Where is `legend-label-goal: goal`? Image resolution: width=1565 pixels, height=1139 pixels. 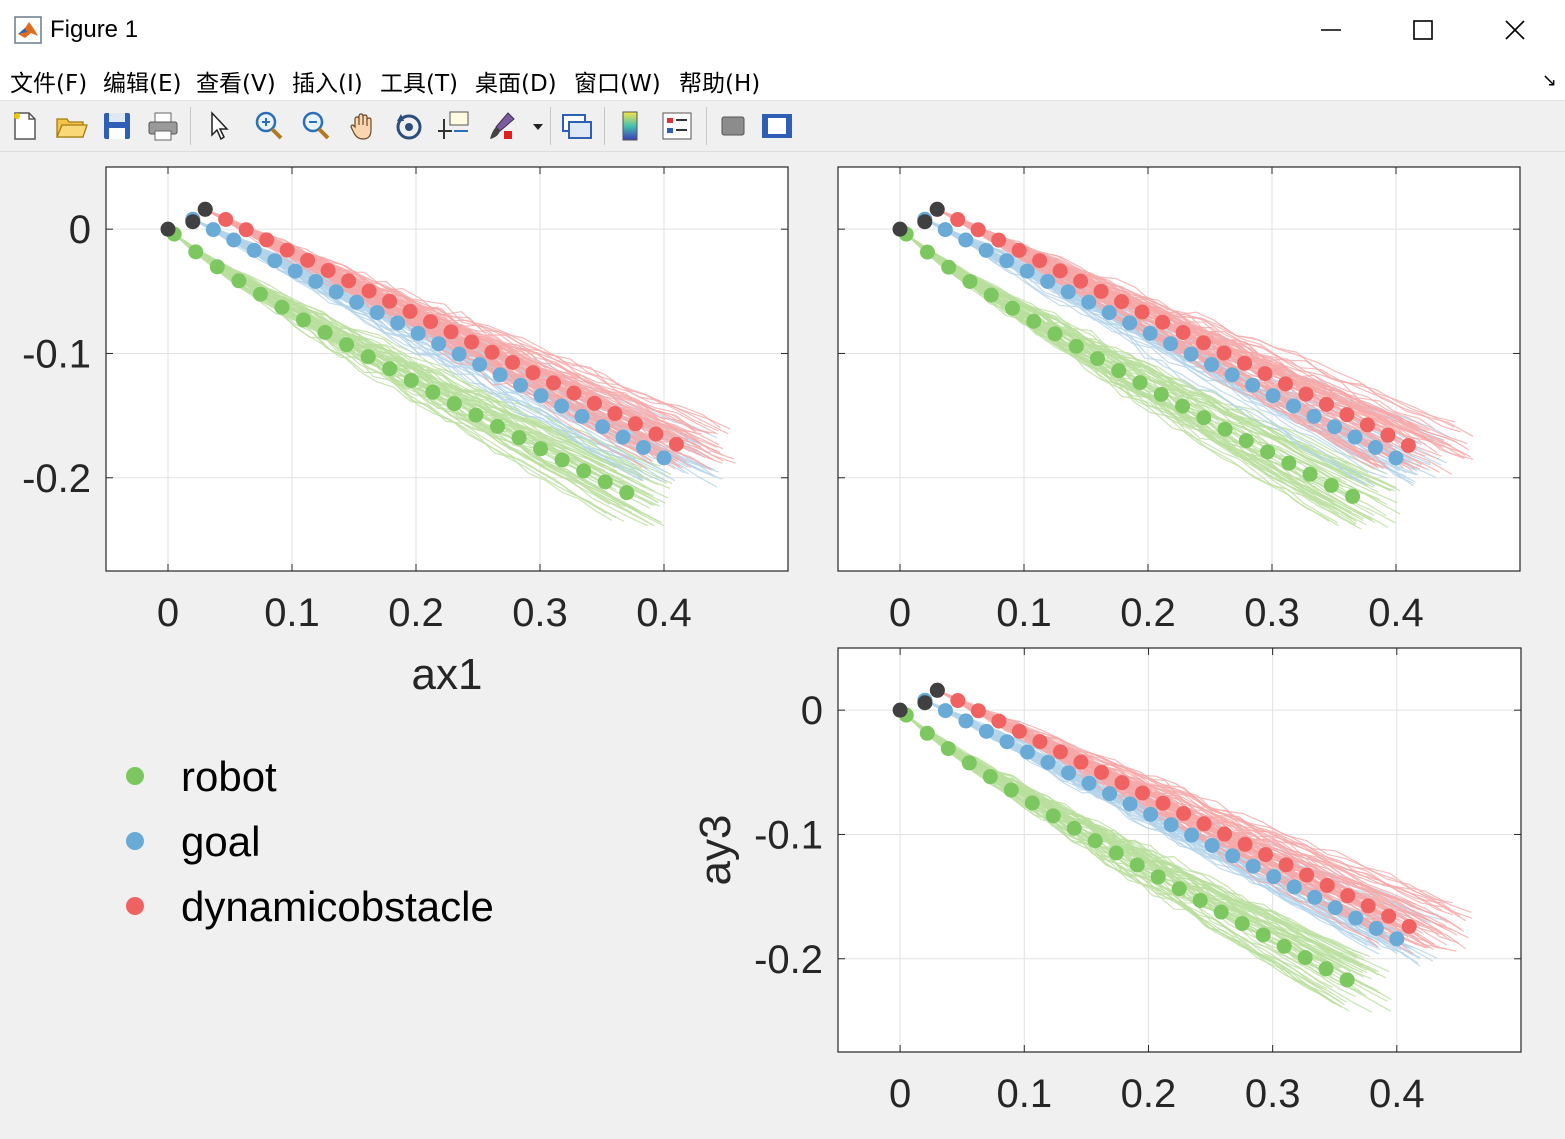 legend-label-goal: goal is located at coordinates (220, 841).